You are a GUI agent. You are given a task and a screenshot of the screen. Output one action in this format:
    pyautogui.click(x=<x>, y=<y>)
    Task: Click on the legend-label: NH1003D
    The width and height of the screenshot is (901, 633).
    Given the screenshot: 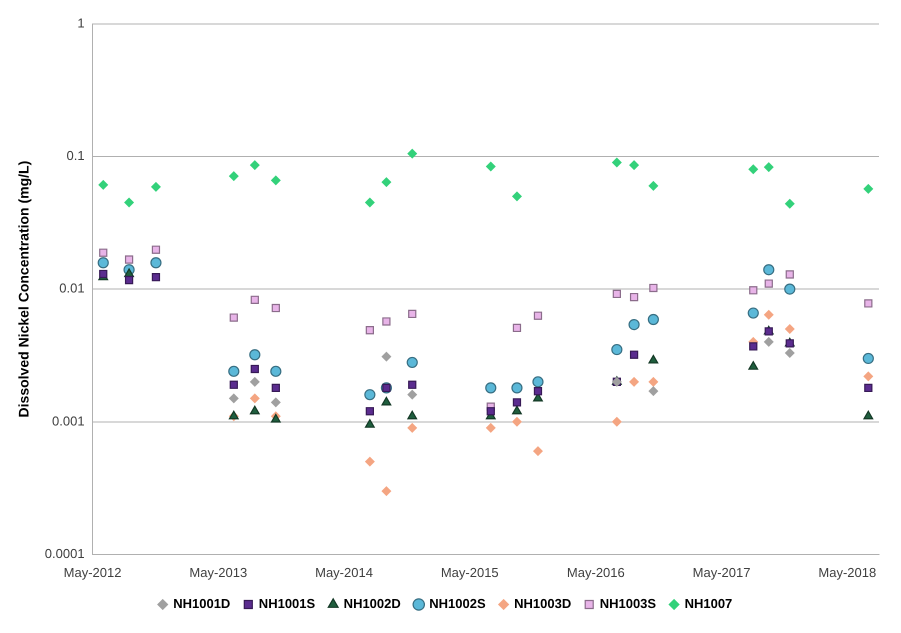 What is the action you would take?
    pyautogui.click(x=543, y=604)
    